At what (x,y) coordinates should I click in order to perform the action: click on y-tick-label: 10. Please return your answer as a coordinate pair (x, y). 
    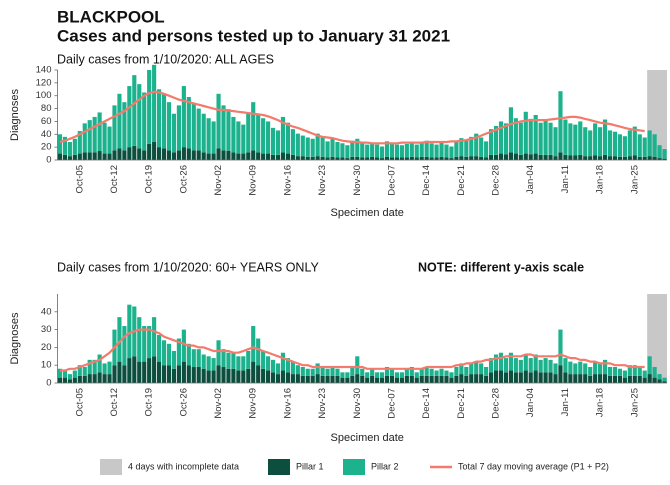
    Looking at the image, I should click on (46, 365).